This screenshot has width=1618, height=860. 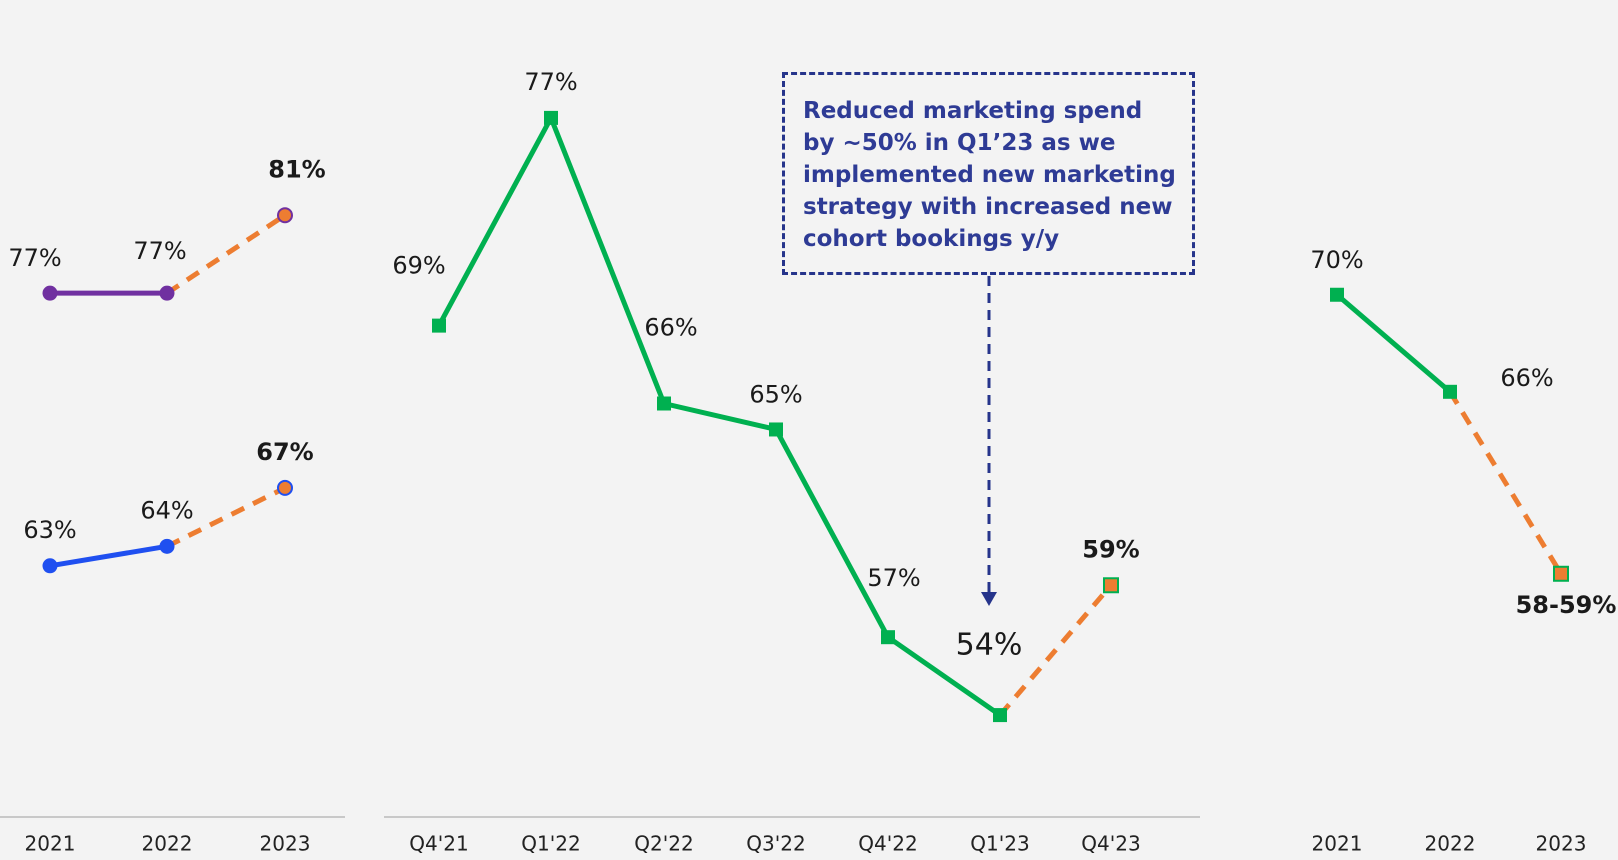 I want to click on x-tick-label: Q4'22, so click(x=887, y=844).